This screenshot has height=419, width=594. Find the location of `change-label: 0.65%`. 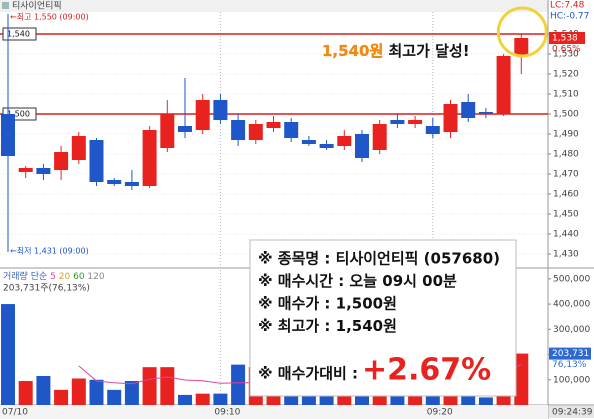

change-label: 0.65% is located at coordinates (566, 50).